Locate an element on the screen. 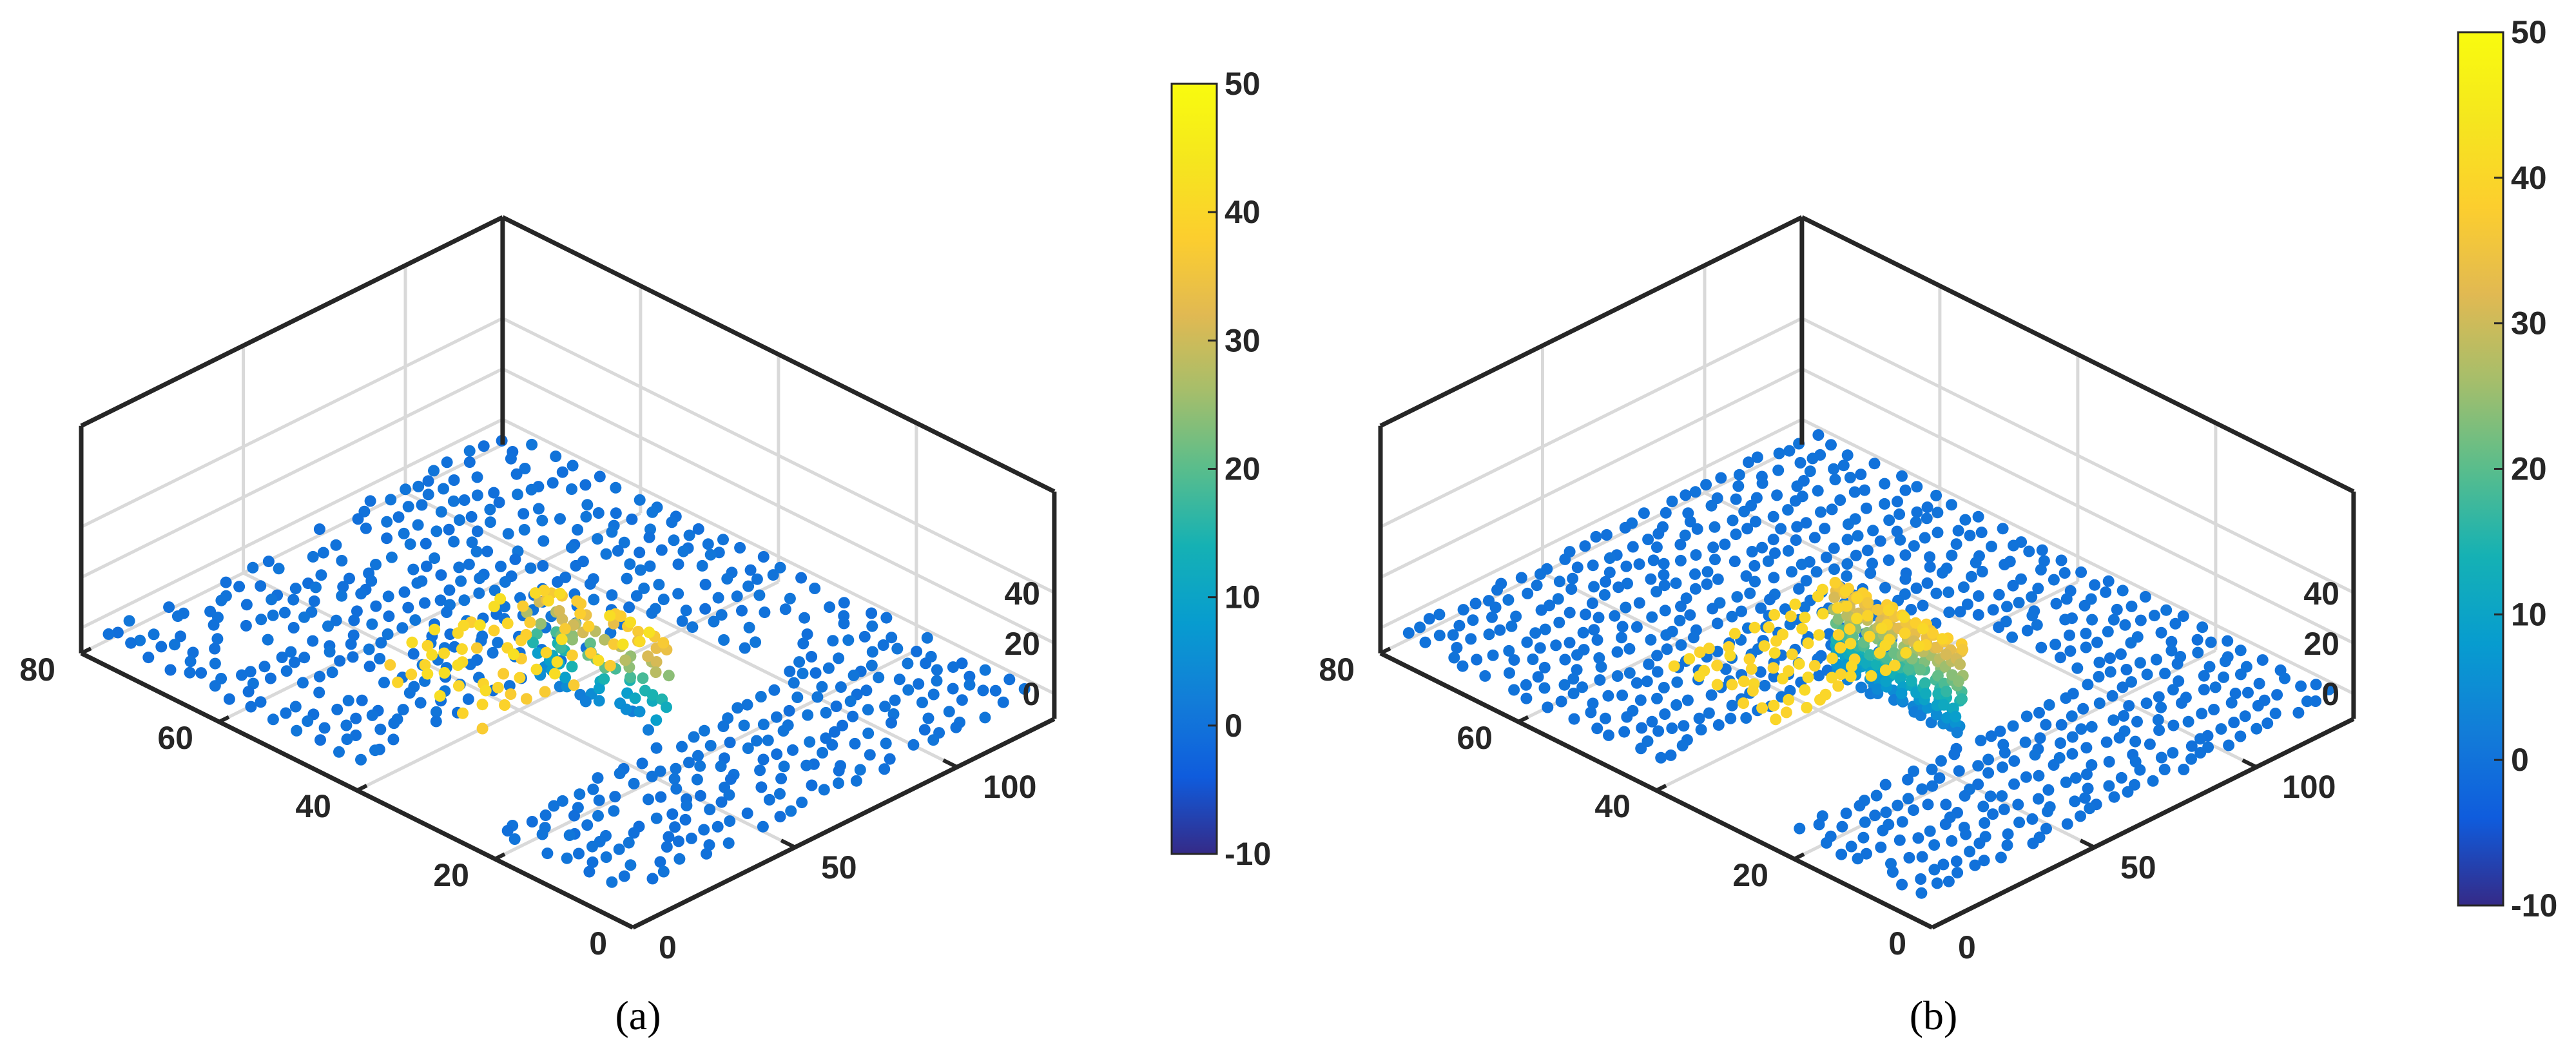  colorbar-tick-label: 10 is located at coordinates (1243, 597).